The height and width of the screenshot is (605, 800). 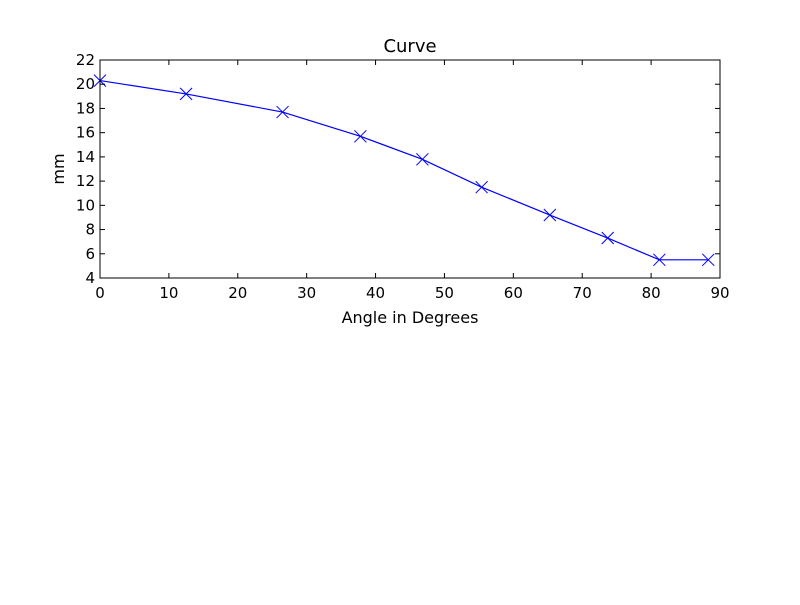 What do you see at coordinates (85, 60) in the screenshot?
I see `y-tick-label: 22` at bounding box center [85, 60].